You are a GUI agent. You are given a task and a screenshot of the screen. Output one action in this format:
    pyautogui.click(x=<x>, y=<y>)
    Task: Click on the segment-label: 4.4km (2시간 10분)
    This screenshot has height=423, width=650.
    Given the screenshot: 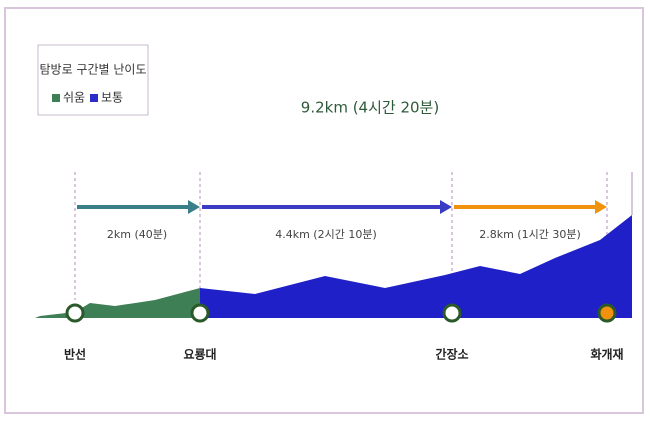 What is the action you would take?
    pyautogui.click(x=326, y=234)
    